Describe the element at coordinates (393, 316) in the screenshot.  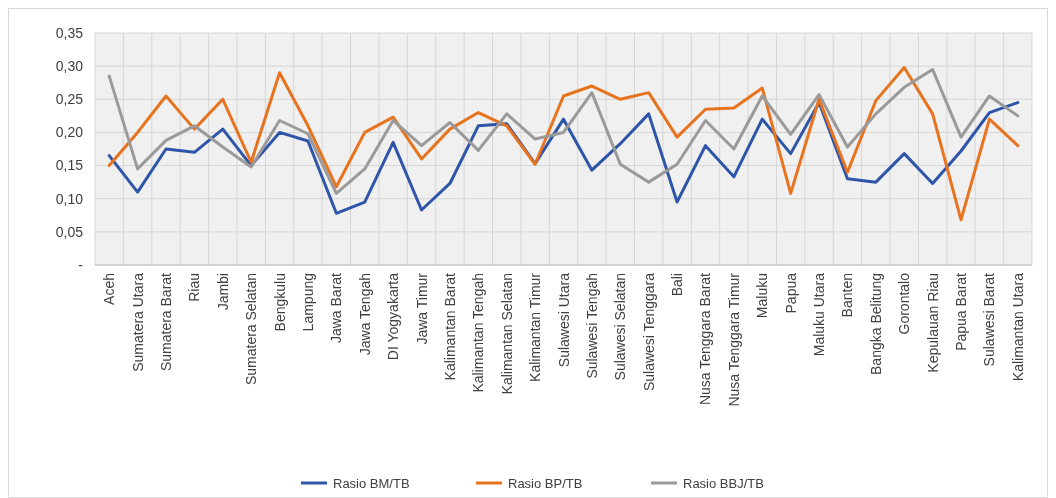
I see `x-tick-label: DI Yogyakarta` at that location.